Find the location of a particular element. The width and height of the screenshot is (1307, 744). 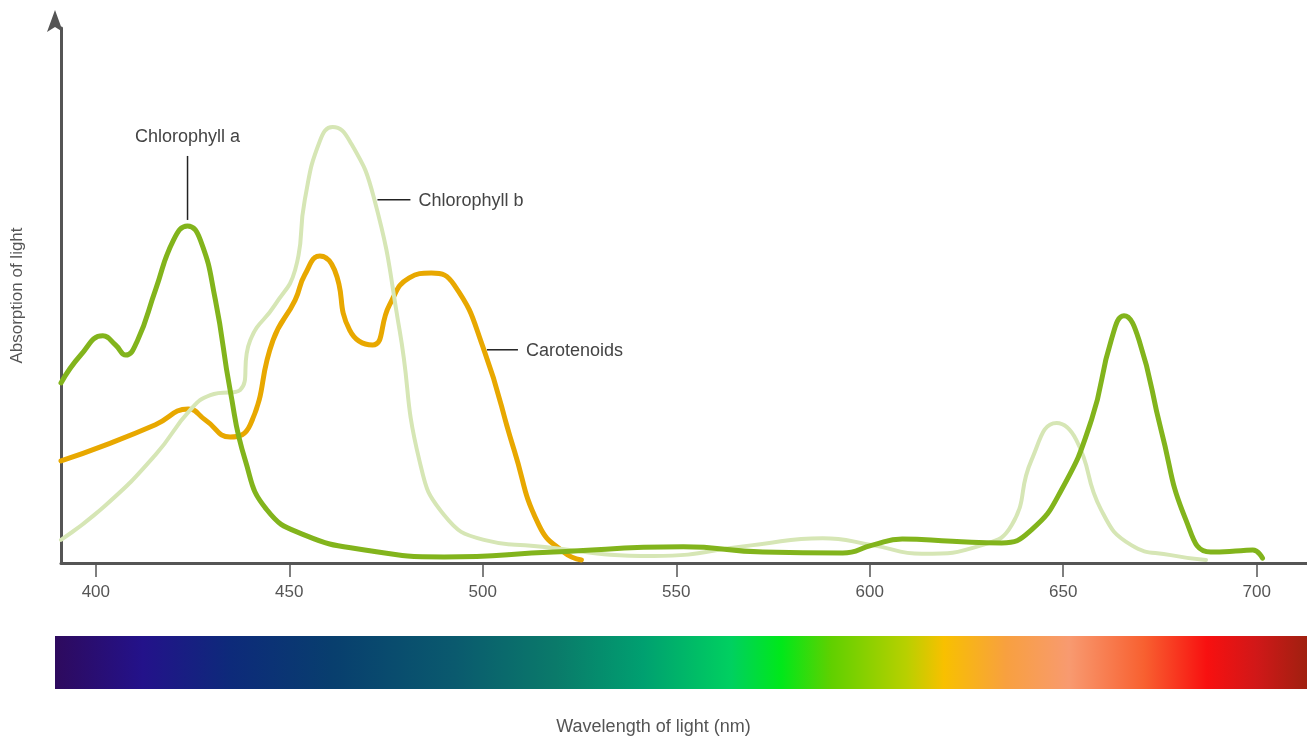

x-tick-label: 700 is located at coordinates (1256, 591).